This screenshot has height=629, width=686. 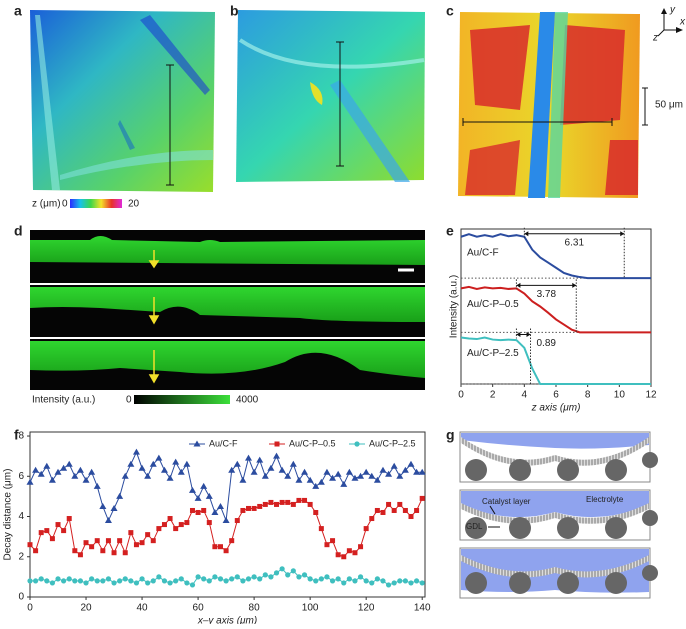 I want to click on colorbar-min: 0, so click(x=65, y=204).